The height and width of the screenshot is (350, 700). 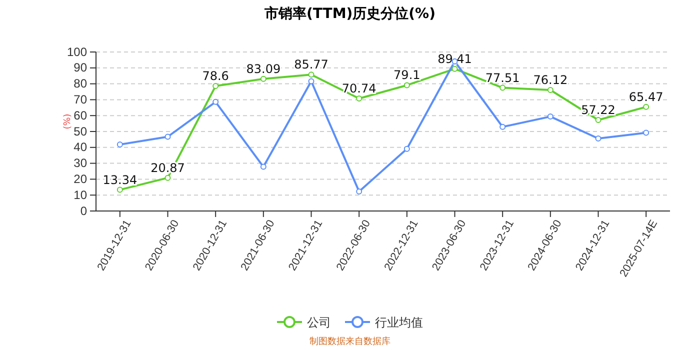 I want to click on y-tick-label: 100, so click(x=77, y=51).